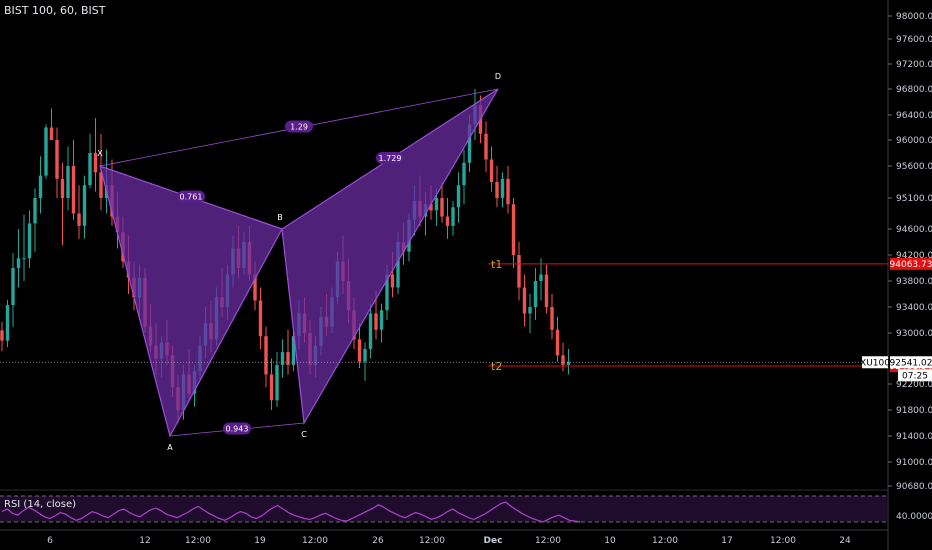 Image resolution: width=932 pixels, height=550 pixels. I want to click on chart-title: BIST 100, 60, BIST, so click(55, 10).